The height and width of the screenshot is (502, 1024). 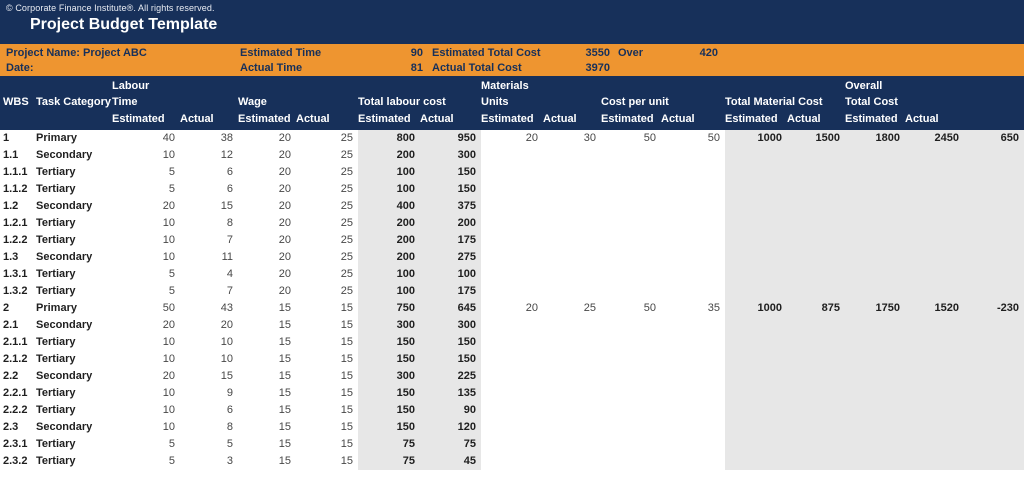 What do you see at coordinates (209, 240) in the screenshot?
I see `cell-labour_time_actual: 7` at bounding box center [209, 240].